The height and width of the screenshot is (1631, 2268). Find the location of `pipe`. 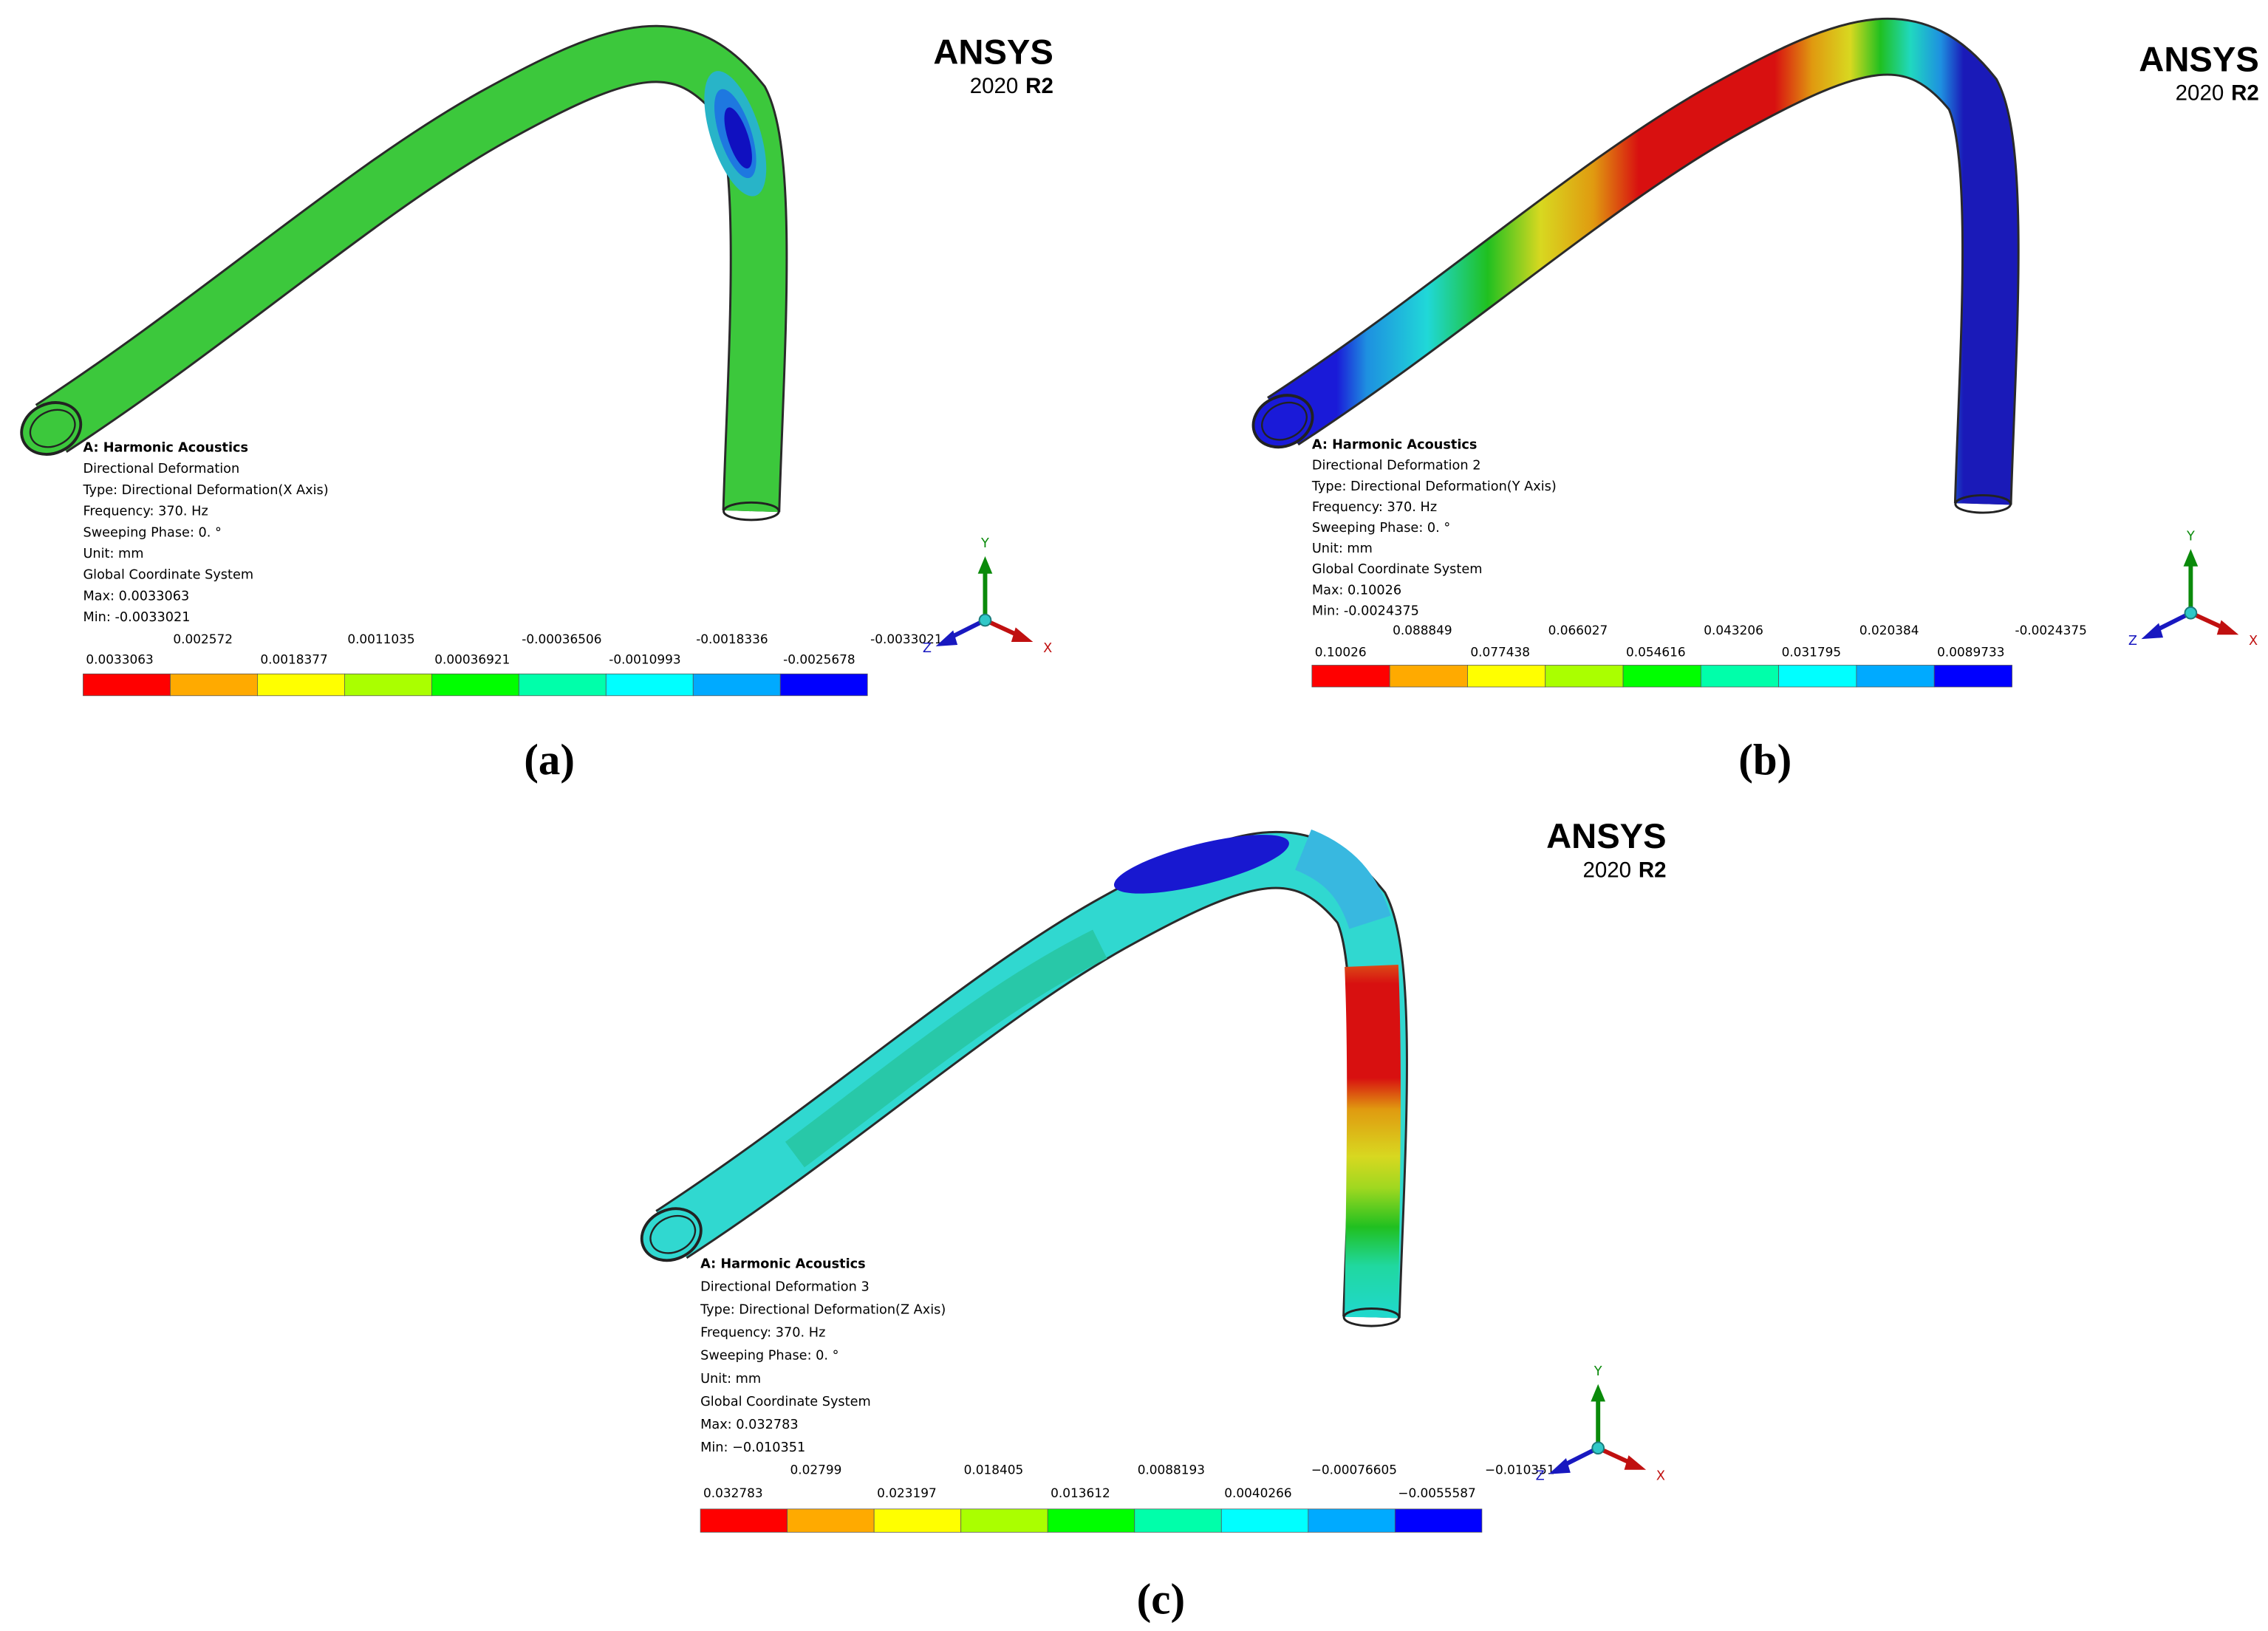

pipe is located at coordinates (404, 273).